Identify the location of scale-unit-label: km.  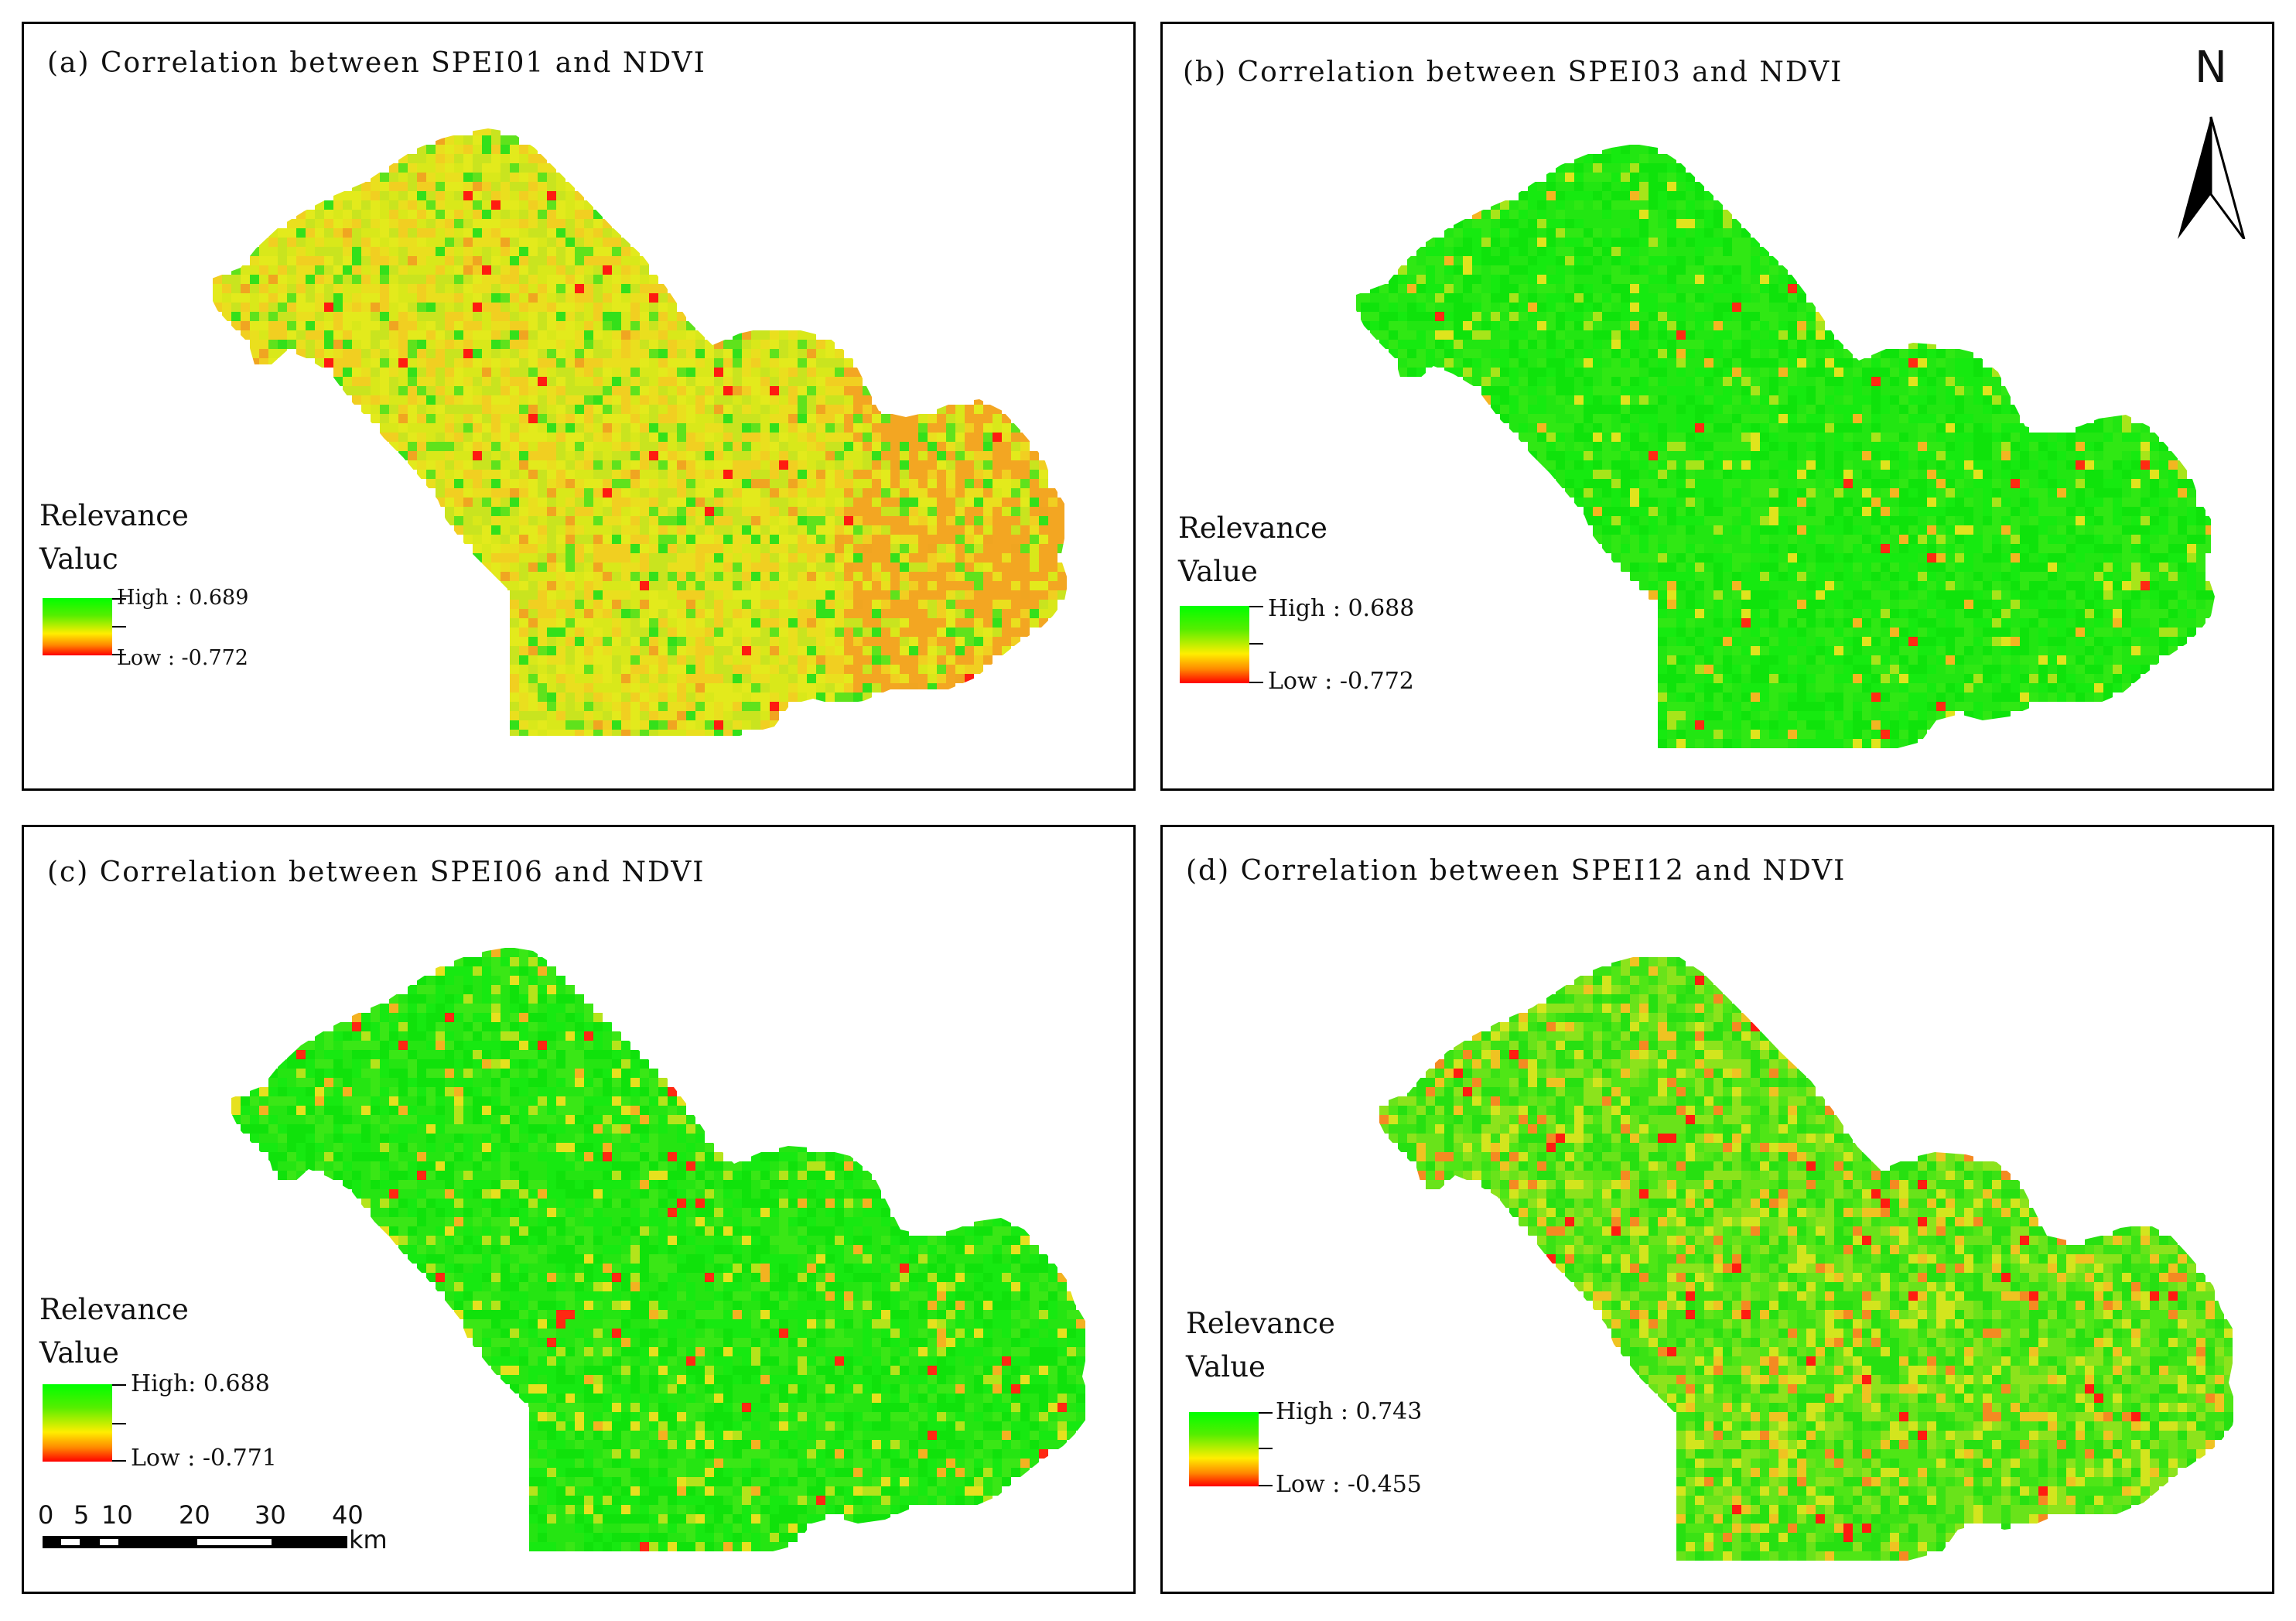
(369, 1540).